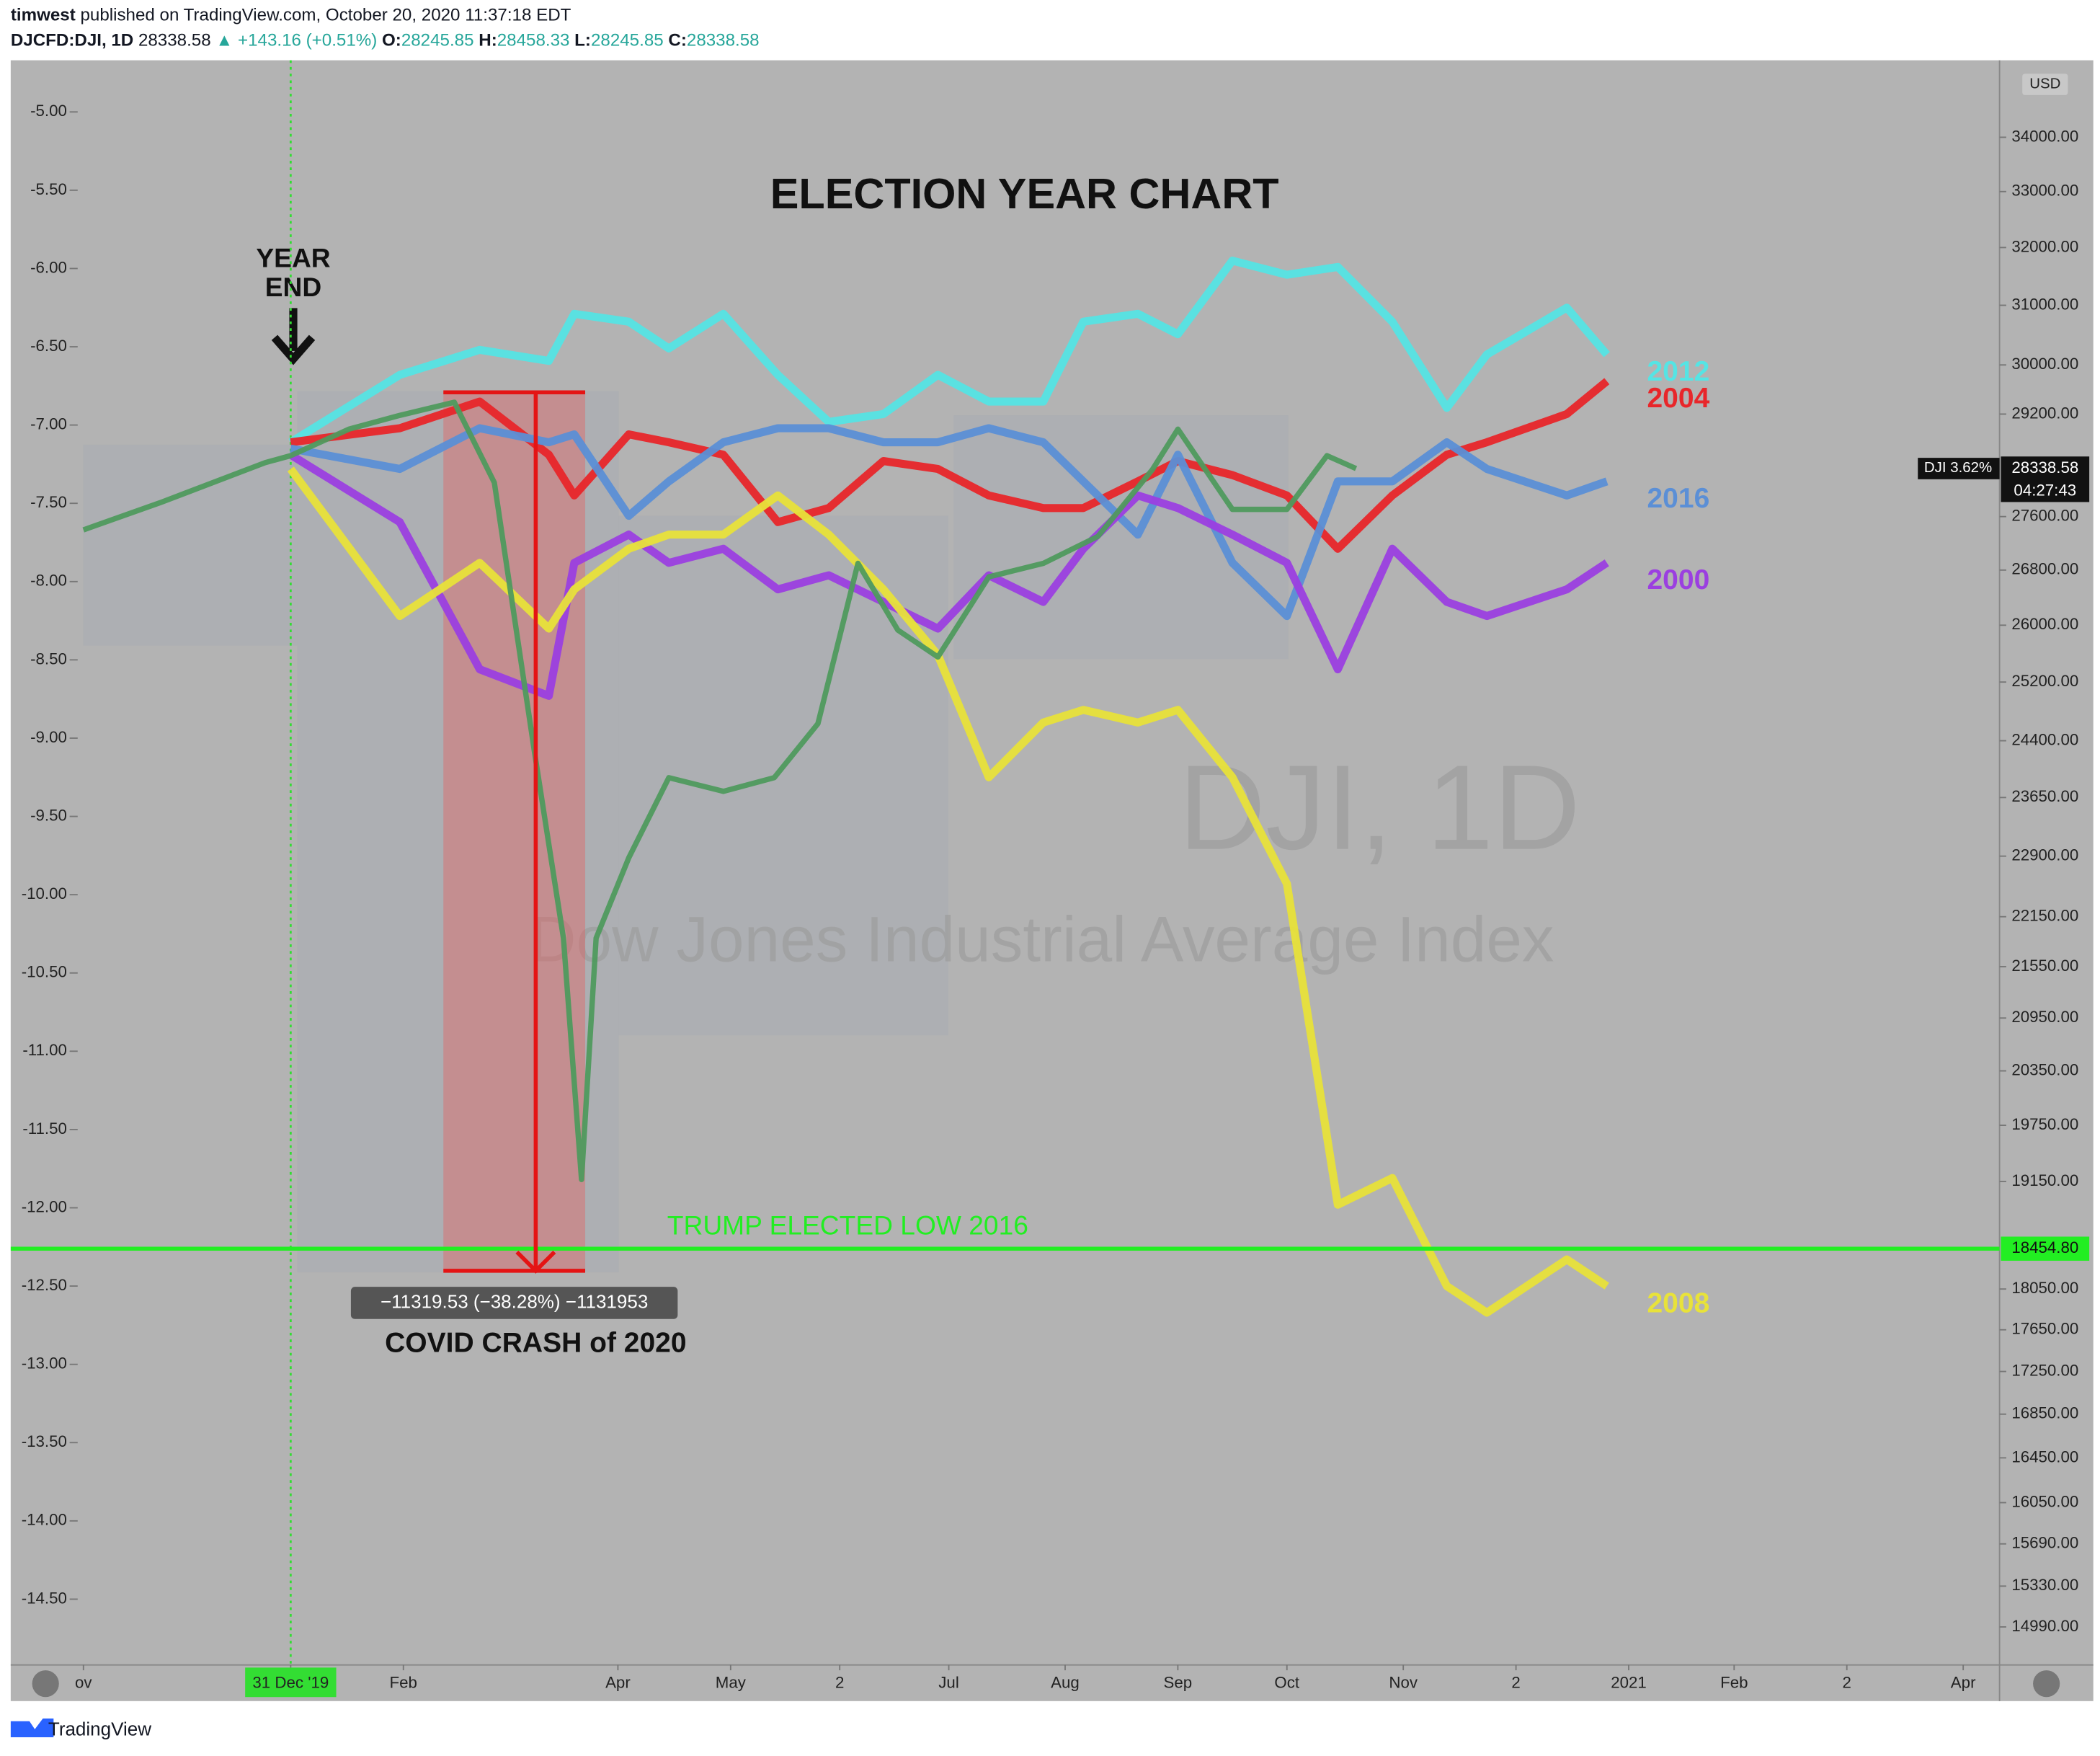 This screenshot has width=2100, height=1756. What do you see at coordinates (514, 1301) in the screenshot?
I see `measure-label: −11319.53 (−38.28%) −1131953` at bounding box center [514, 1301].